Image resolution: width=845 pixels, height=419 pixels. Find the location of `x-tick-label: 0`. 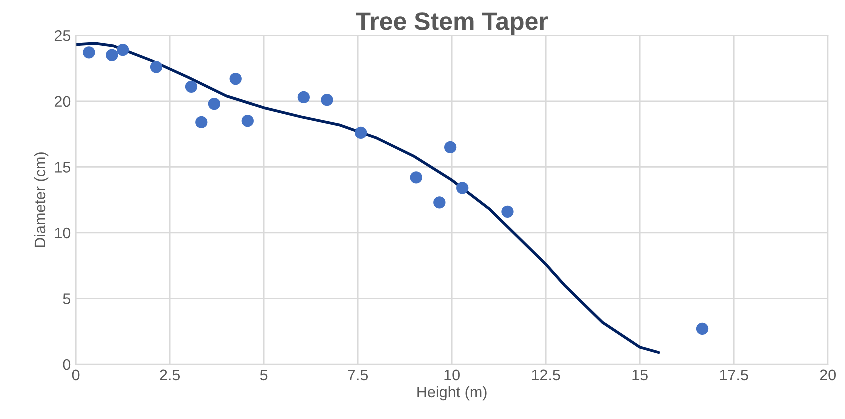

x-tick-label: 0 is located at coordinates (76, 375).